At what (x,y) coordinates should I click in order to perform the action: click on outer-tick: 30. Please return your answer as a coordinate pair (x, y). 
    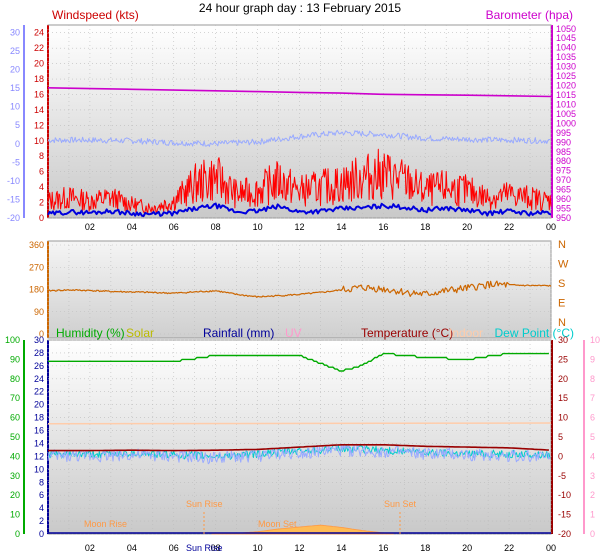
    Looking at the image, I should click on (15, 32).